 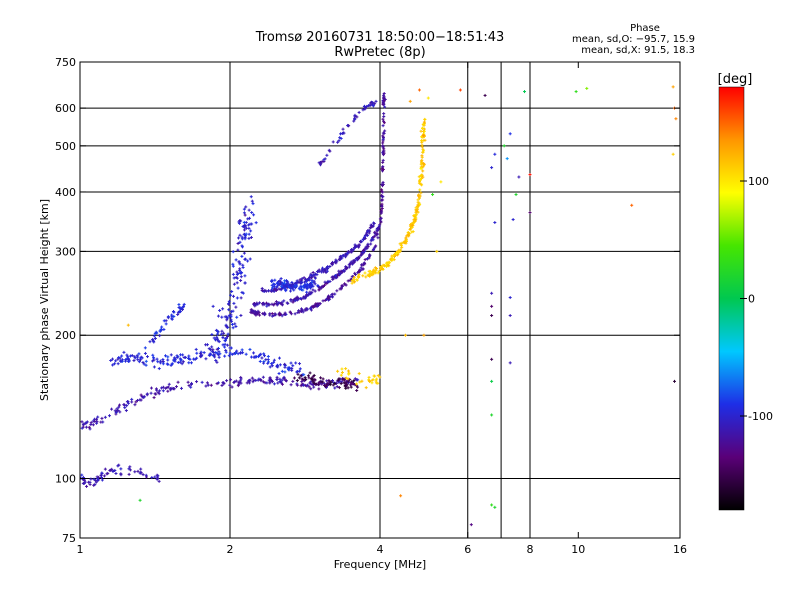 I want to click on colorbar-tick-label: 0, so click(x=751, y=299).